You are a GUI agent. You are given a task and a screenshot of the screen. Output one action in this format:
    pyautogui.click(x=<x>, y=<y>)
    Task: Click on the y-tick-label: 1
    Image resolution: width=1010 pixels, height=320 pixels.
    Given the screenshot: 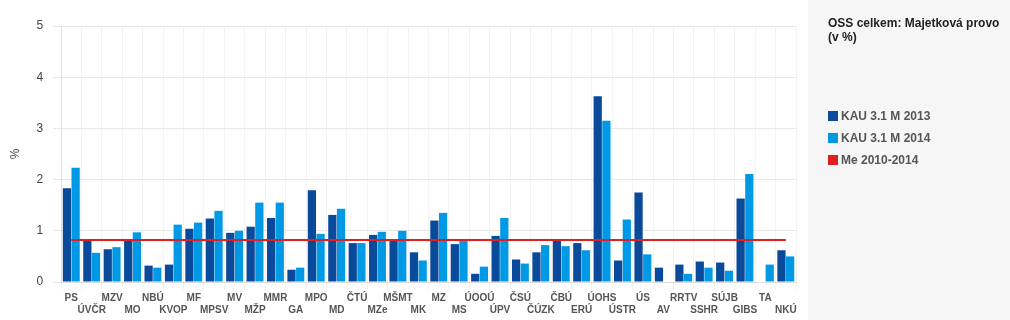 What is the action you would take?
    pyautogui.click(x=40, y=230)
    